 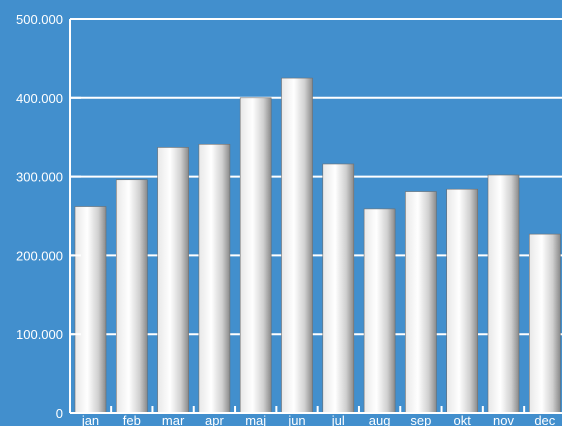 I want to click on x-tick-label: sep, so click(x=420, y=419).